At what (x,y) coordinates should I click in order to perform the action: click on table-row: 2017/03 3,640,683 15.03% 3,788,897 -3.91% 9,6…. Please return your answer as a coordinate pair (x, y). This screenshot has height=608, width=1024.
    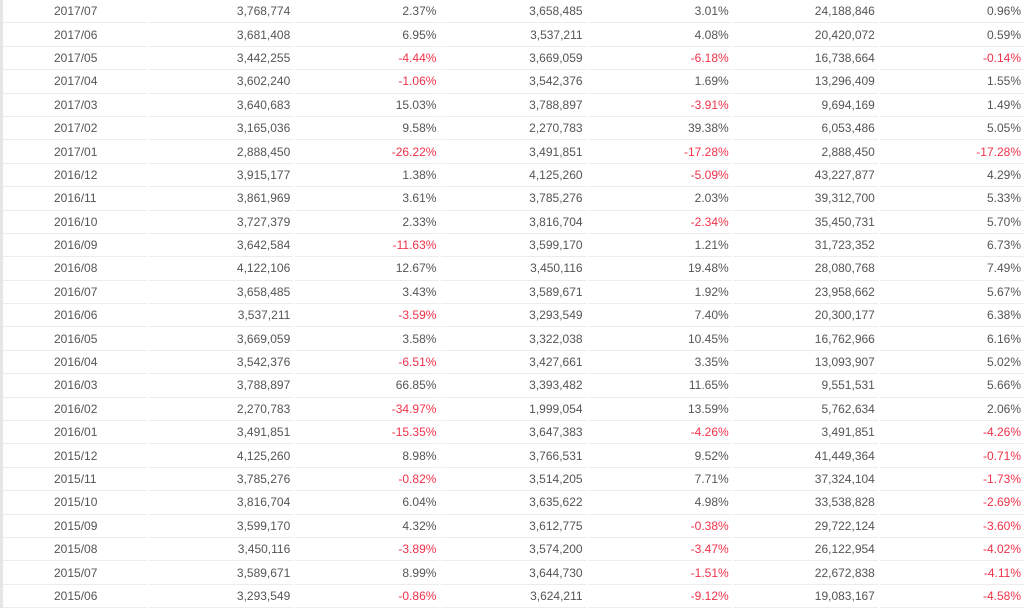
    Looking at the image, I should click on (513, 105).